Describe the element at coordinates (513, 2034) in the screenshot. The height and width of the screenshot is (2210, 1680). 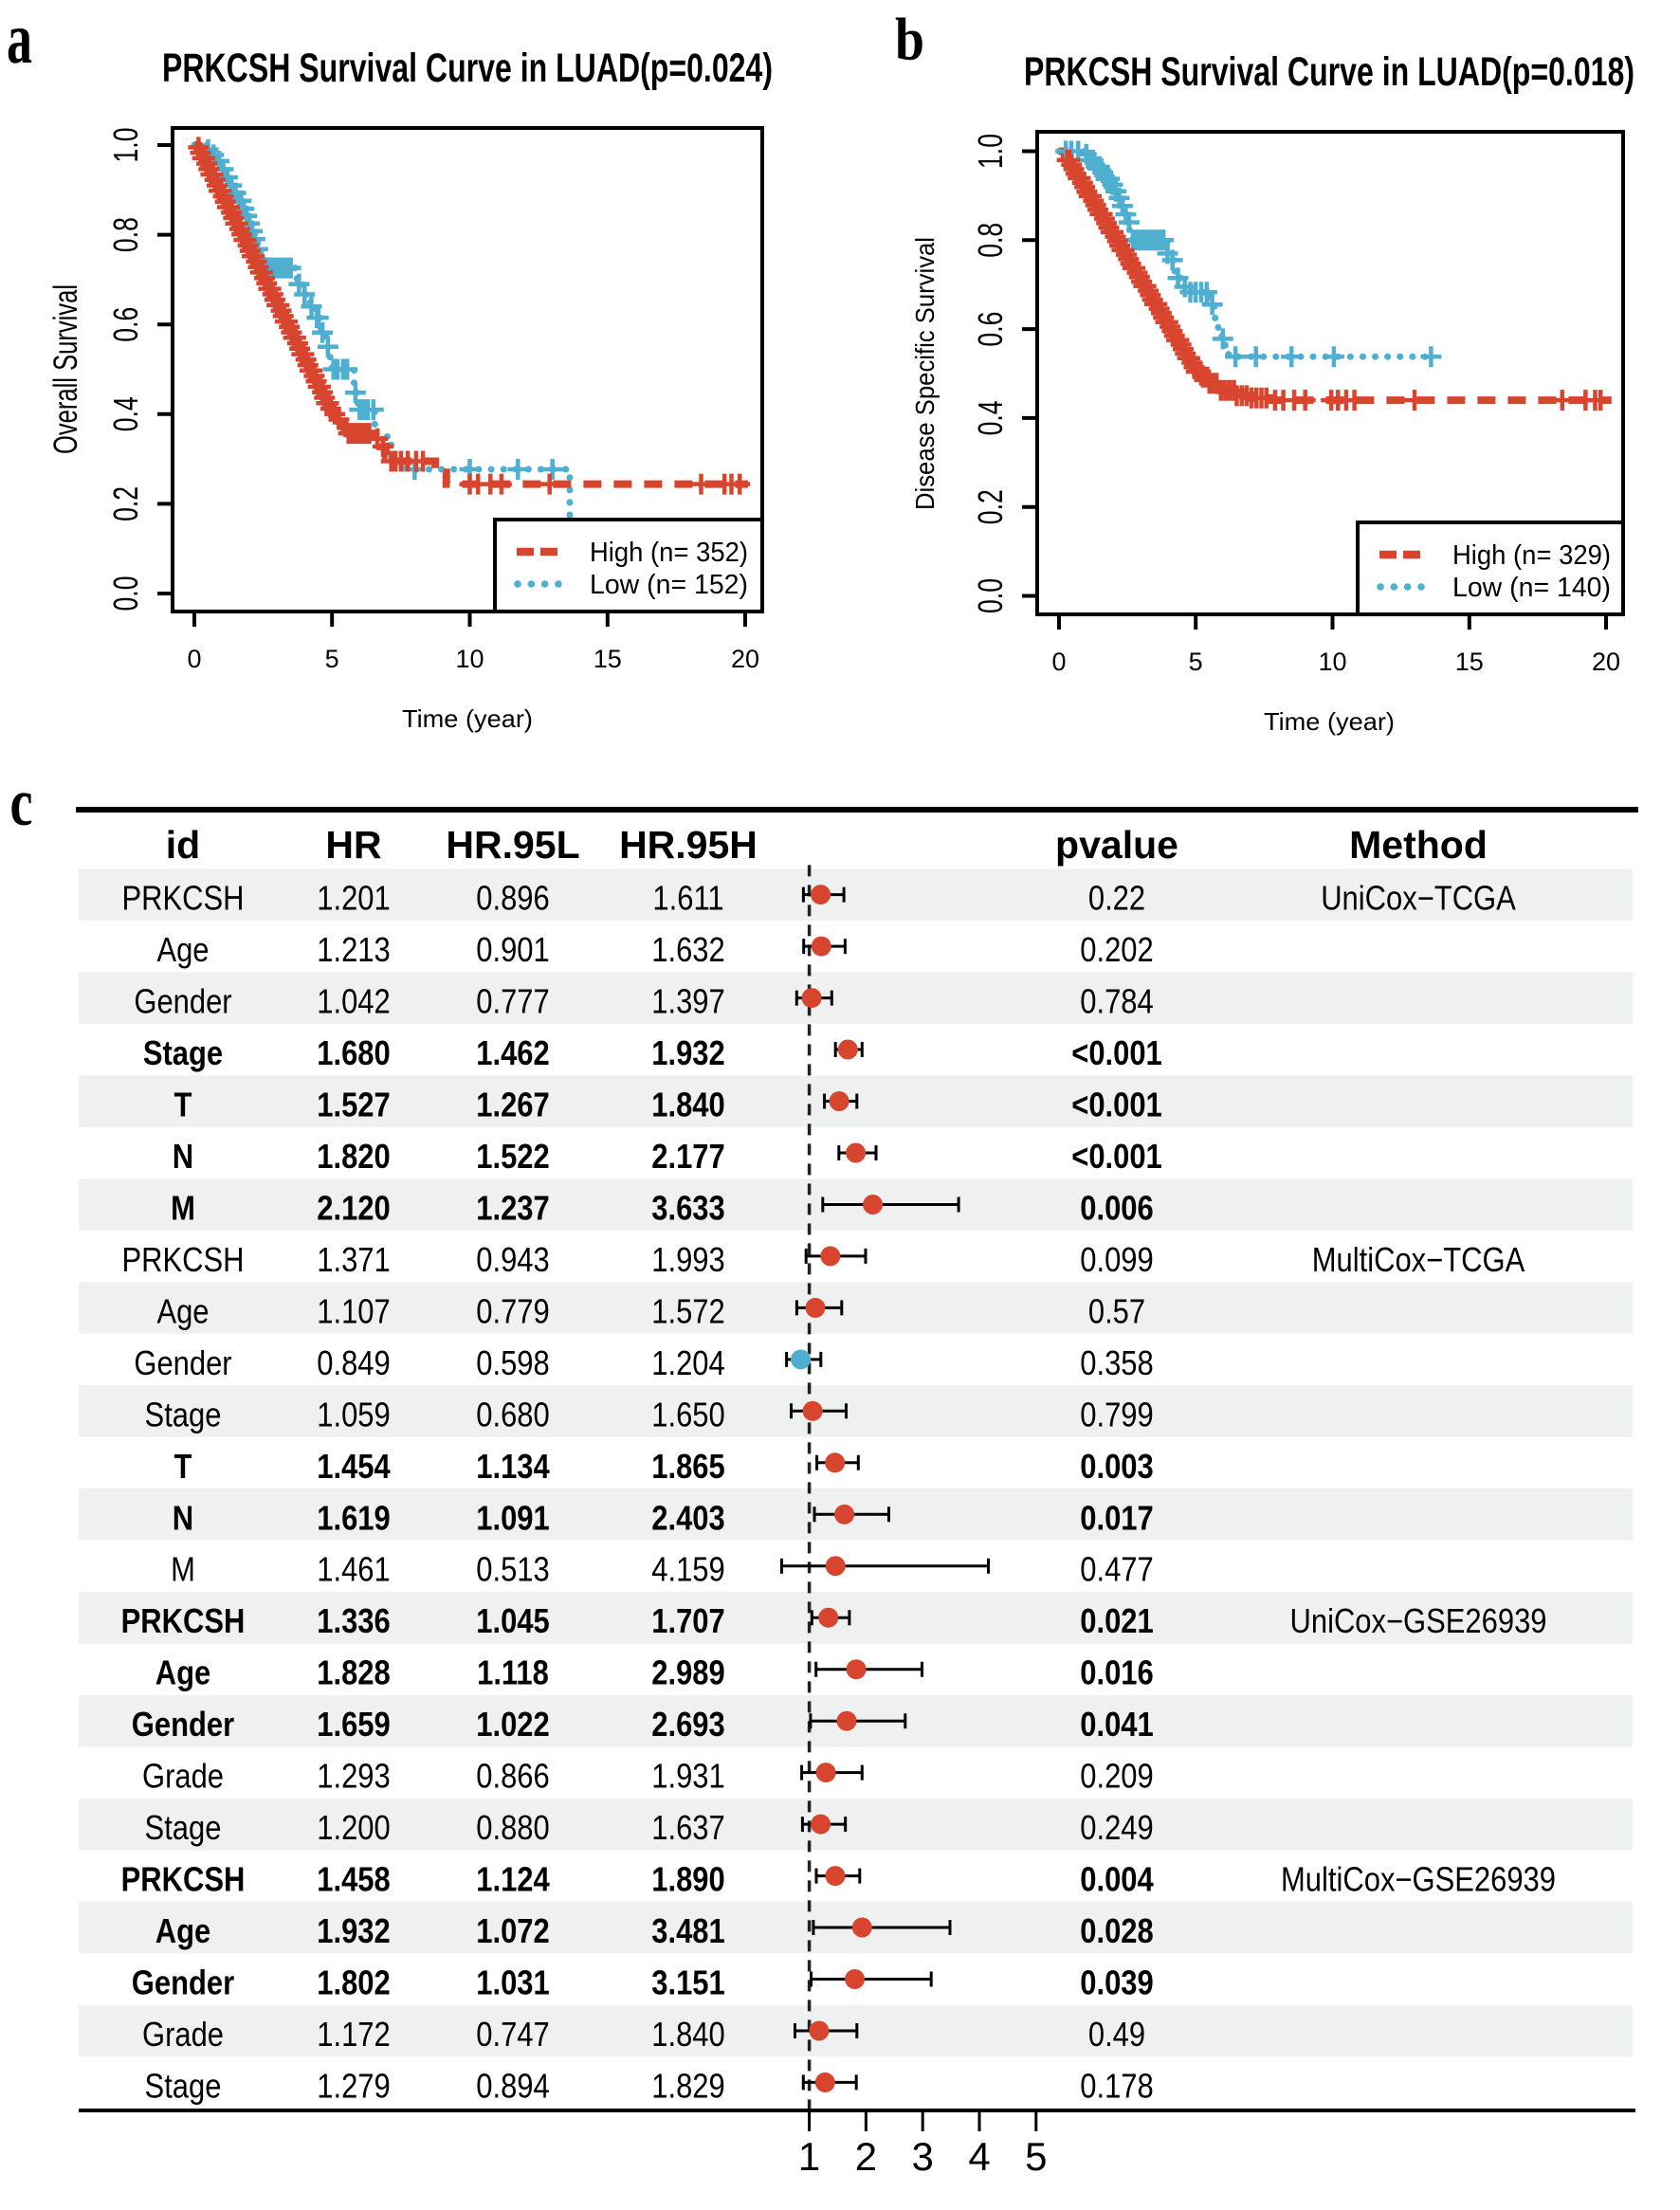
I see `svg-text: 0.747` at that location.